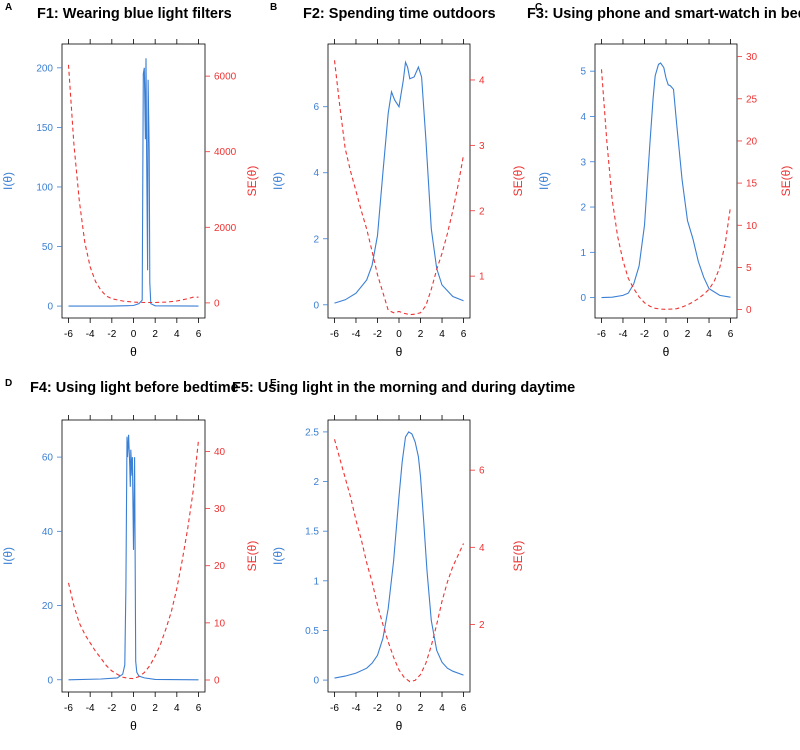 This screenshot has width=800, height=750. Describe the element at coordinates (316, 107) in the screenshot. I see `y-left-tick-label: 6` at that location.